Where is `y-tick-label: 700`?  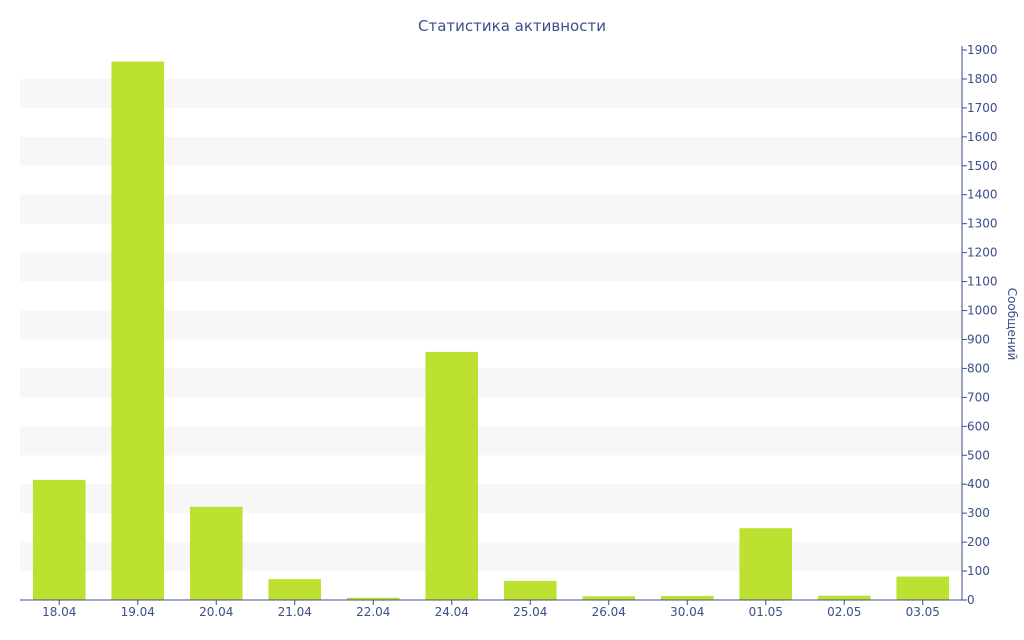
y-tick-label: 700 is located at coordinates (978, 397).